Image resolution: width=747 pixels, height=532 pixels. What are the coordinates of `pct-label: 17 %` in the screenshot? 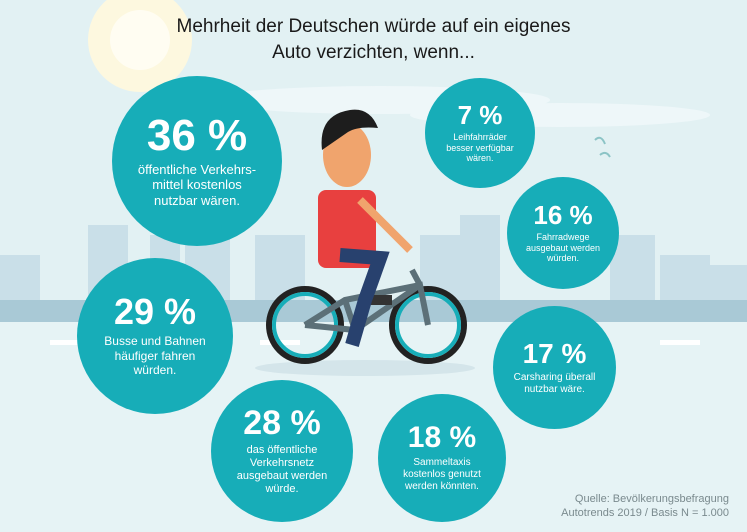 It's located at (554, 353).